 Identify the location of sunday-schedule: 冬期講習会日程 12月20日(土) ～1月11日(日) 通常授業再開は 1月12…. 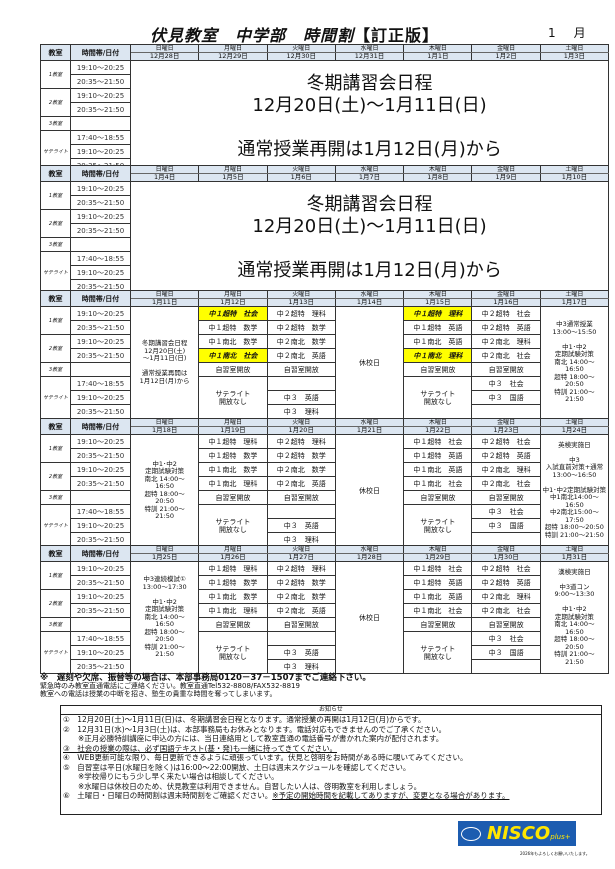
(164, 362).